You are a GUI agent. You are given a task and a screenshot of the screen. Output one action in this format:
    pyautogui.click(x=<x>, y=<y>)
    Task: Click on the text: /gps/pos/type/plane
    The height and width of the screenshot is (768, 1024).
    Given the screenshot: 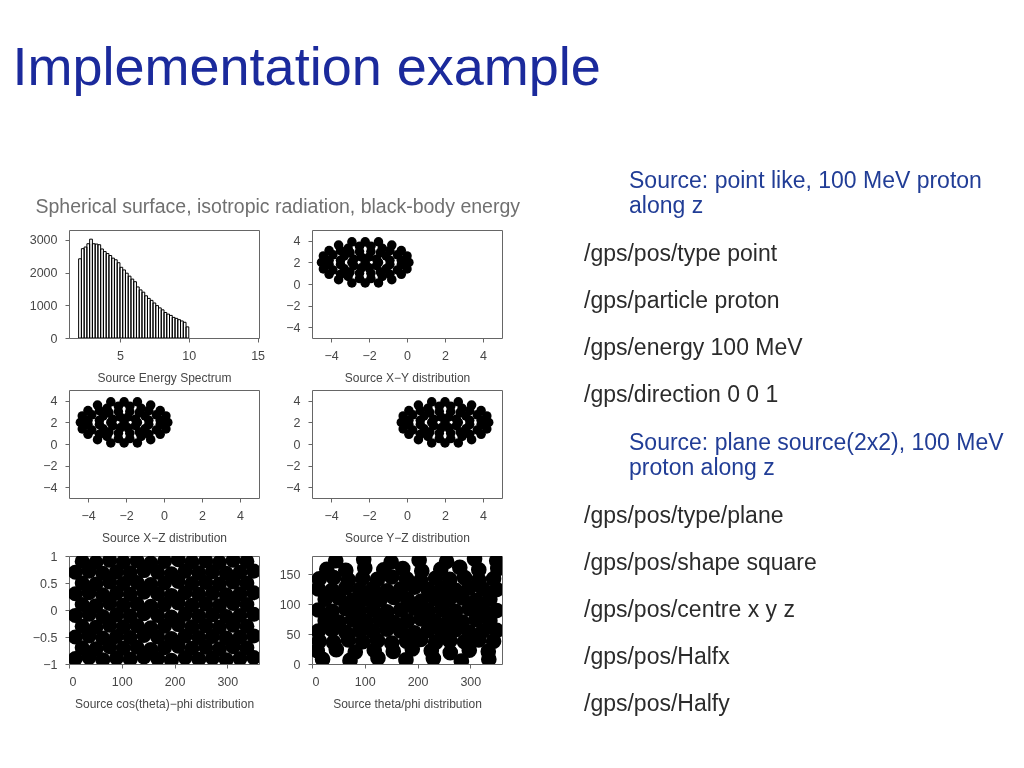 What is the action you would take?
    pyautogui.click(x=684, y=514)
    